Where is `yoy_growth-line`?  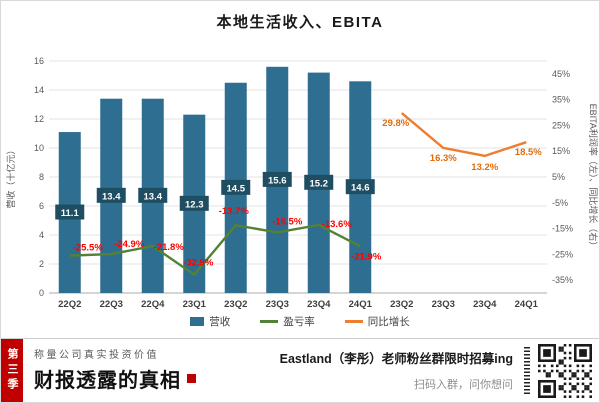
yoy_growth-line is located at coordinates (463, 135).